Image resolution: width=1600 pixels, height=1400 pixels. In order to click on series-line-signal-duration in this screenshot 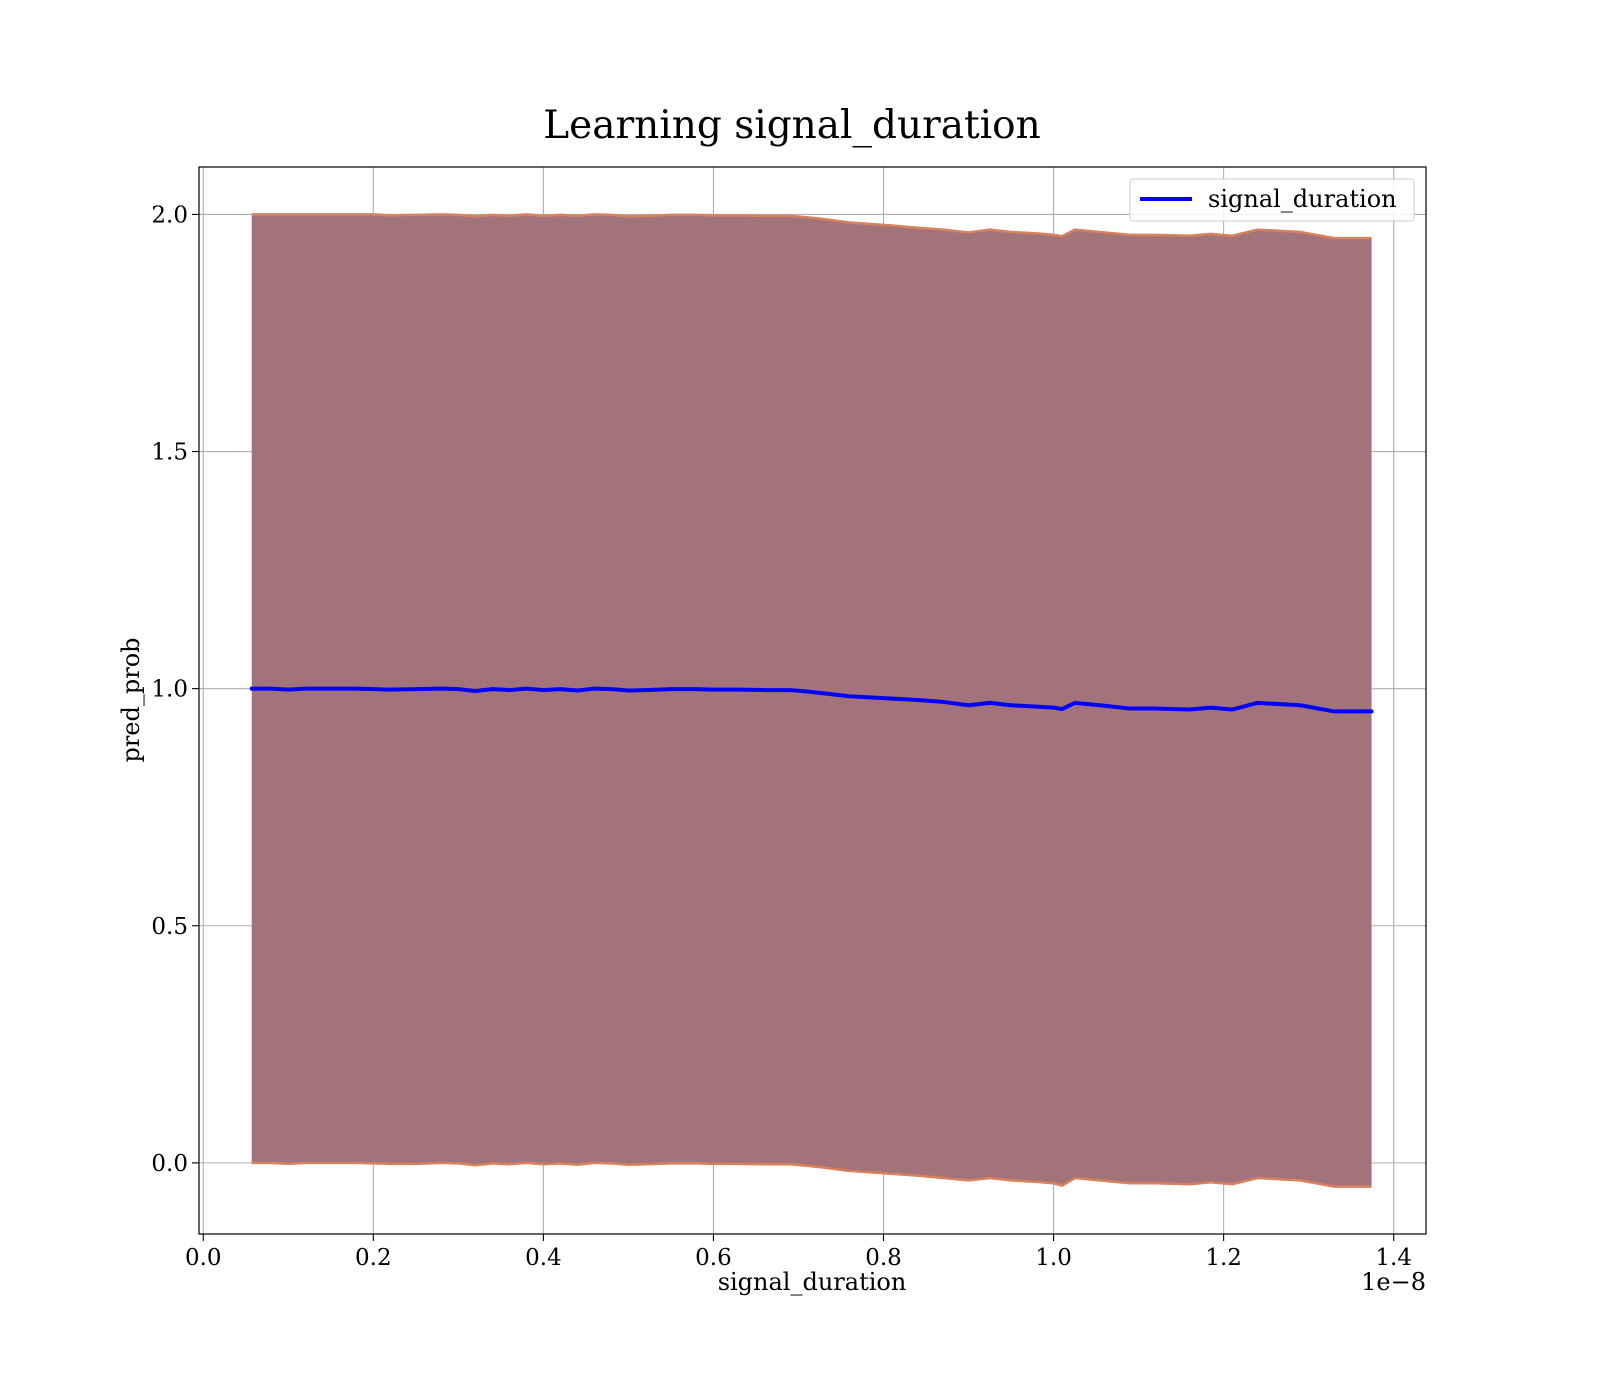, I will do `click(811, 700)`.